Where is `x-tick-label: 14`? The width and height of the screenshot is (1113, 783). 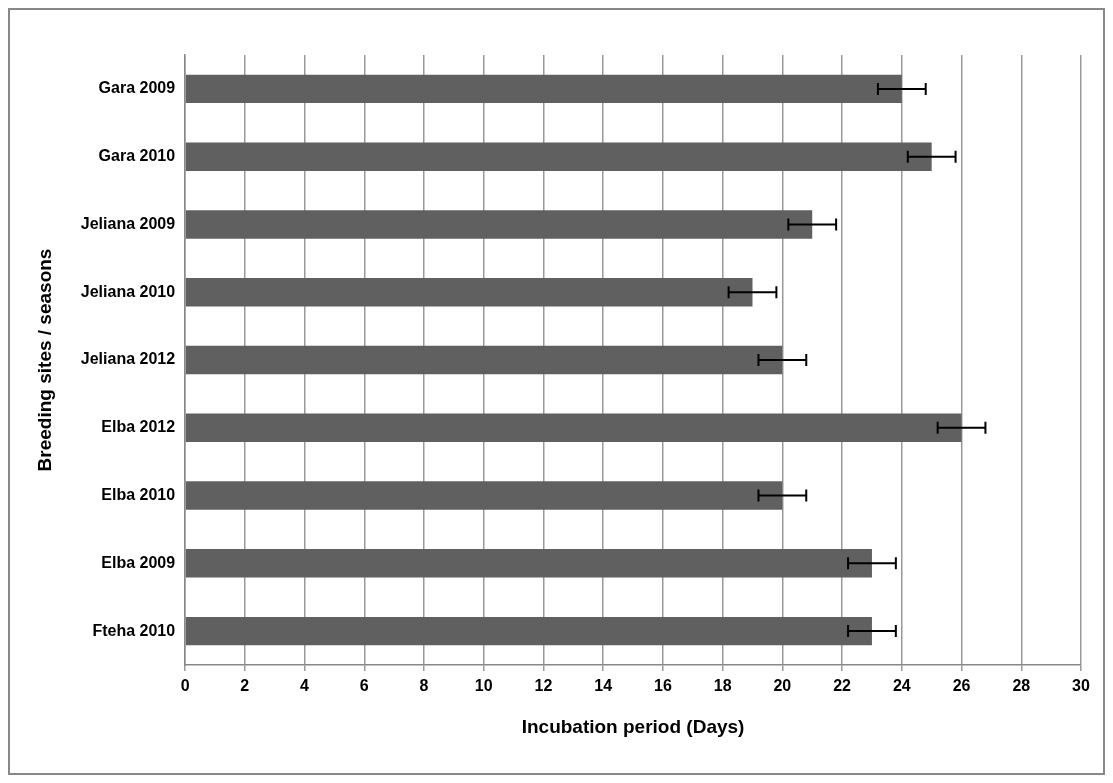
x-tick-label: 14 is located at coordinates (603, 686).